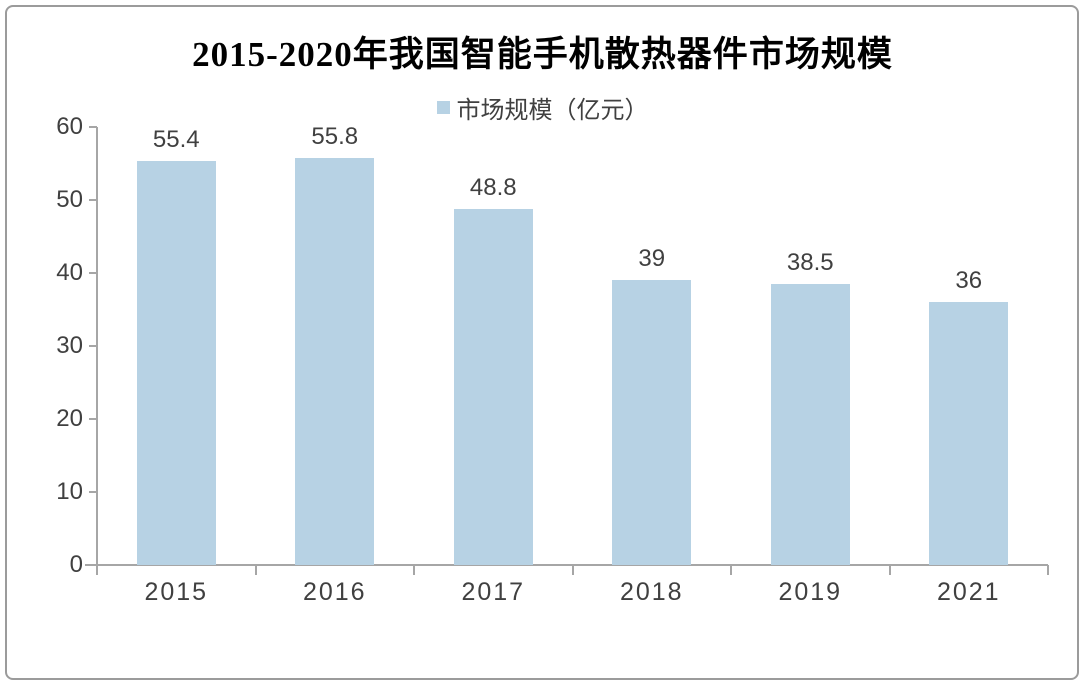 This screenshot has height=685, width=1085. I want to click on legend-label: 市场规模（亿元）, so click(552, 110).